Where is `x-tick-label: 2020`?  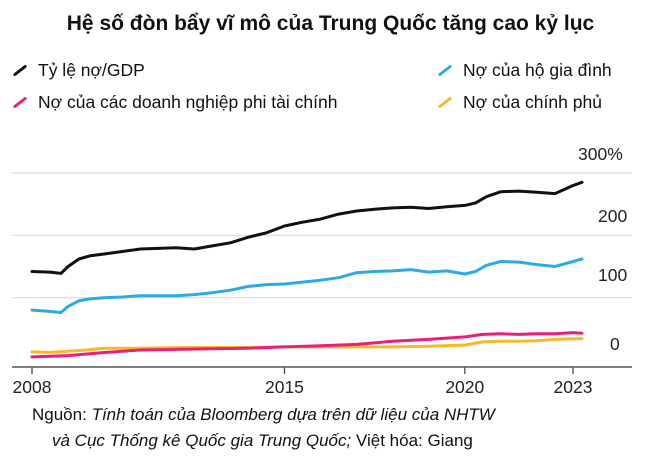
x-tick-label: 2020 is located at coordinates (464, 387).